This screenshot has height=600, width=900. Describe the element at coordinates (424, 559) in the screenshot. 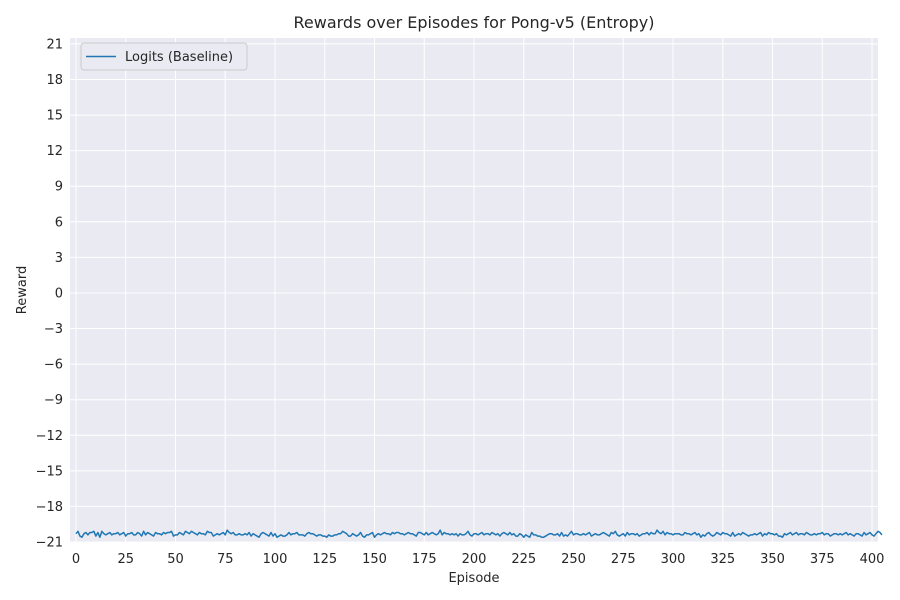

I see `x-tick-label: 175` at that location.